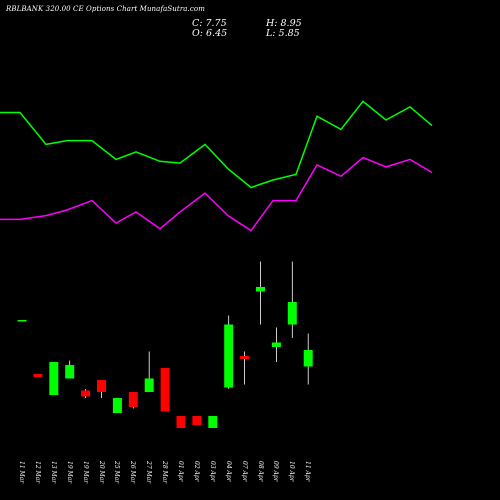 The image size is (500, 500). What do you see at coordinates (196, 471) in the screenshot?
I see `x-tick-label: 02 Apr` at bounding box center [196, 471].